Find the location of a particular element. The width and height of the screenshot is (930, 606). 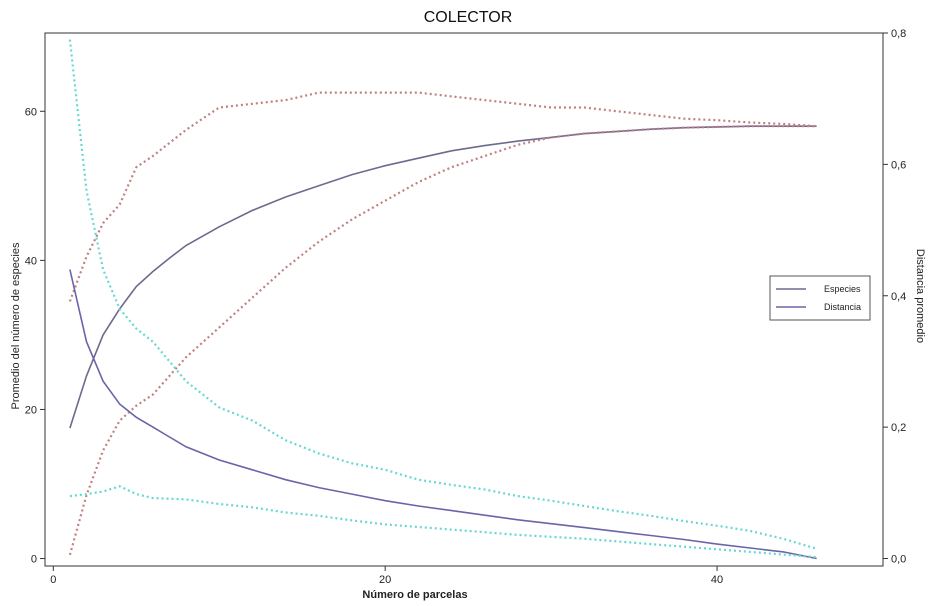

x-tick-label: 40 is located at coordinates (717, 580).